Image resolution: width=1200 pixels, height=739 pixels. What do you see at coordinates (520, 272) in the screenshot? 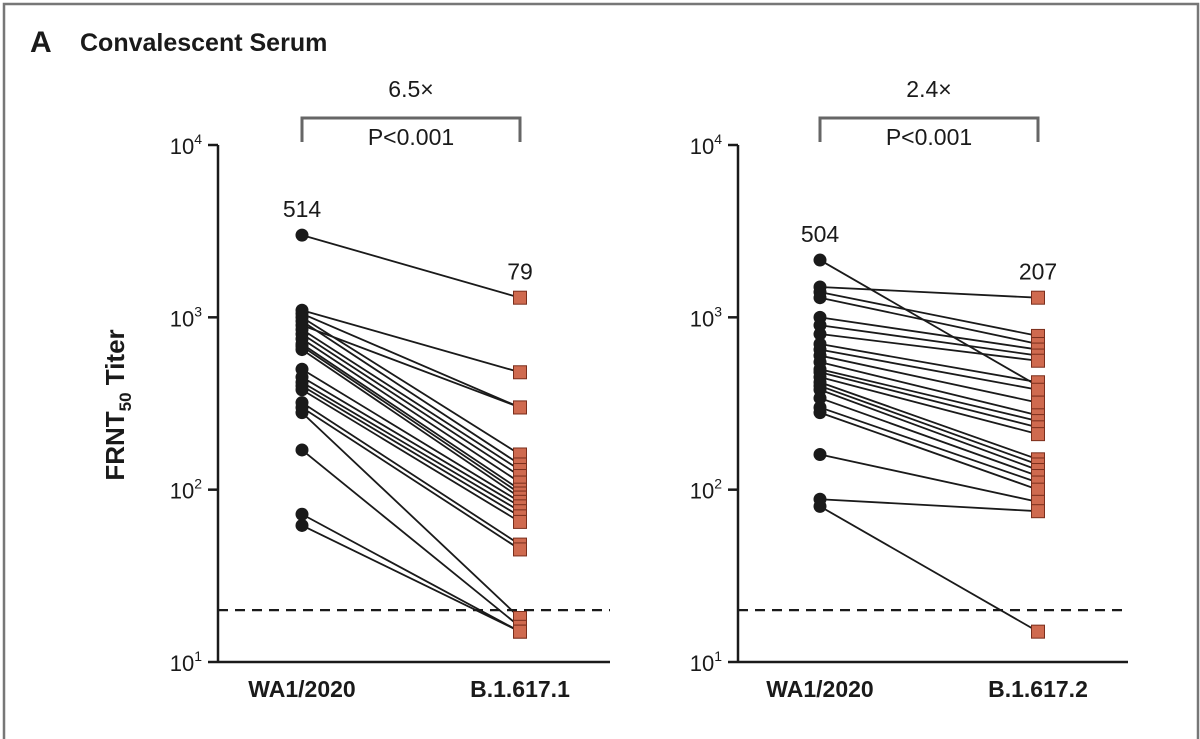
I see `variant-geometric-mean-label: 79` at bounding box center [520, 272].